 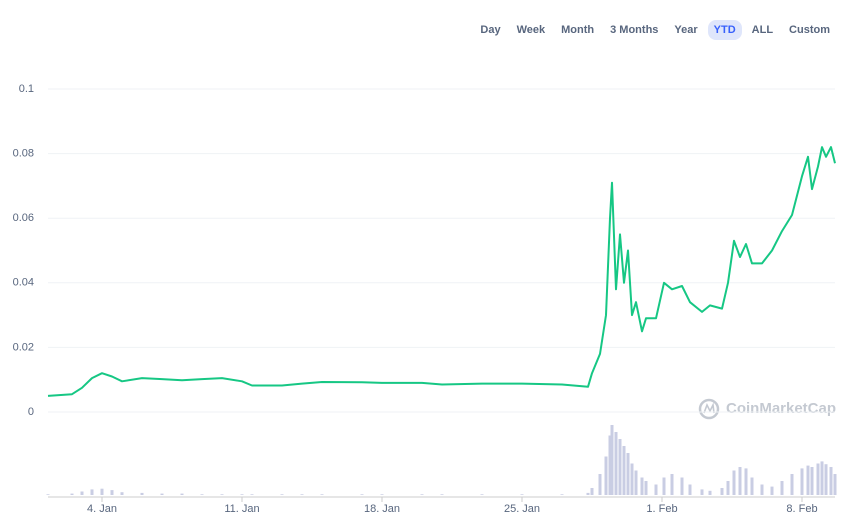 What do you see at coordinates (31, 412) in the screenshot?
I see `y-tick-label: 0` at bounding box center [31, 412].